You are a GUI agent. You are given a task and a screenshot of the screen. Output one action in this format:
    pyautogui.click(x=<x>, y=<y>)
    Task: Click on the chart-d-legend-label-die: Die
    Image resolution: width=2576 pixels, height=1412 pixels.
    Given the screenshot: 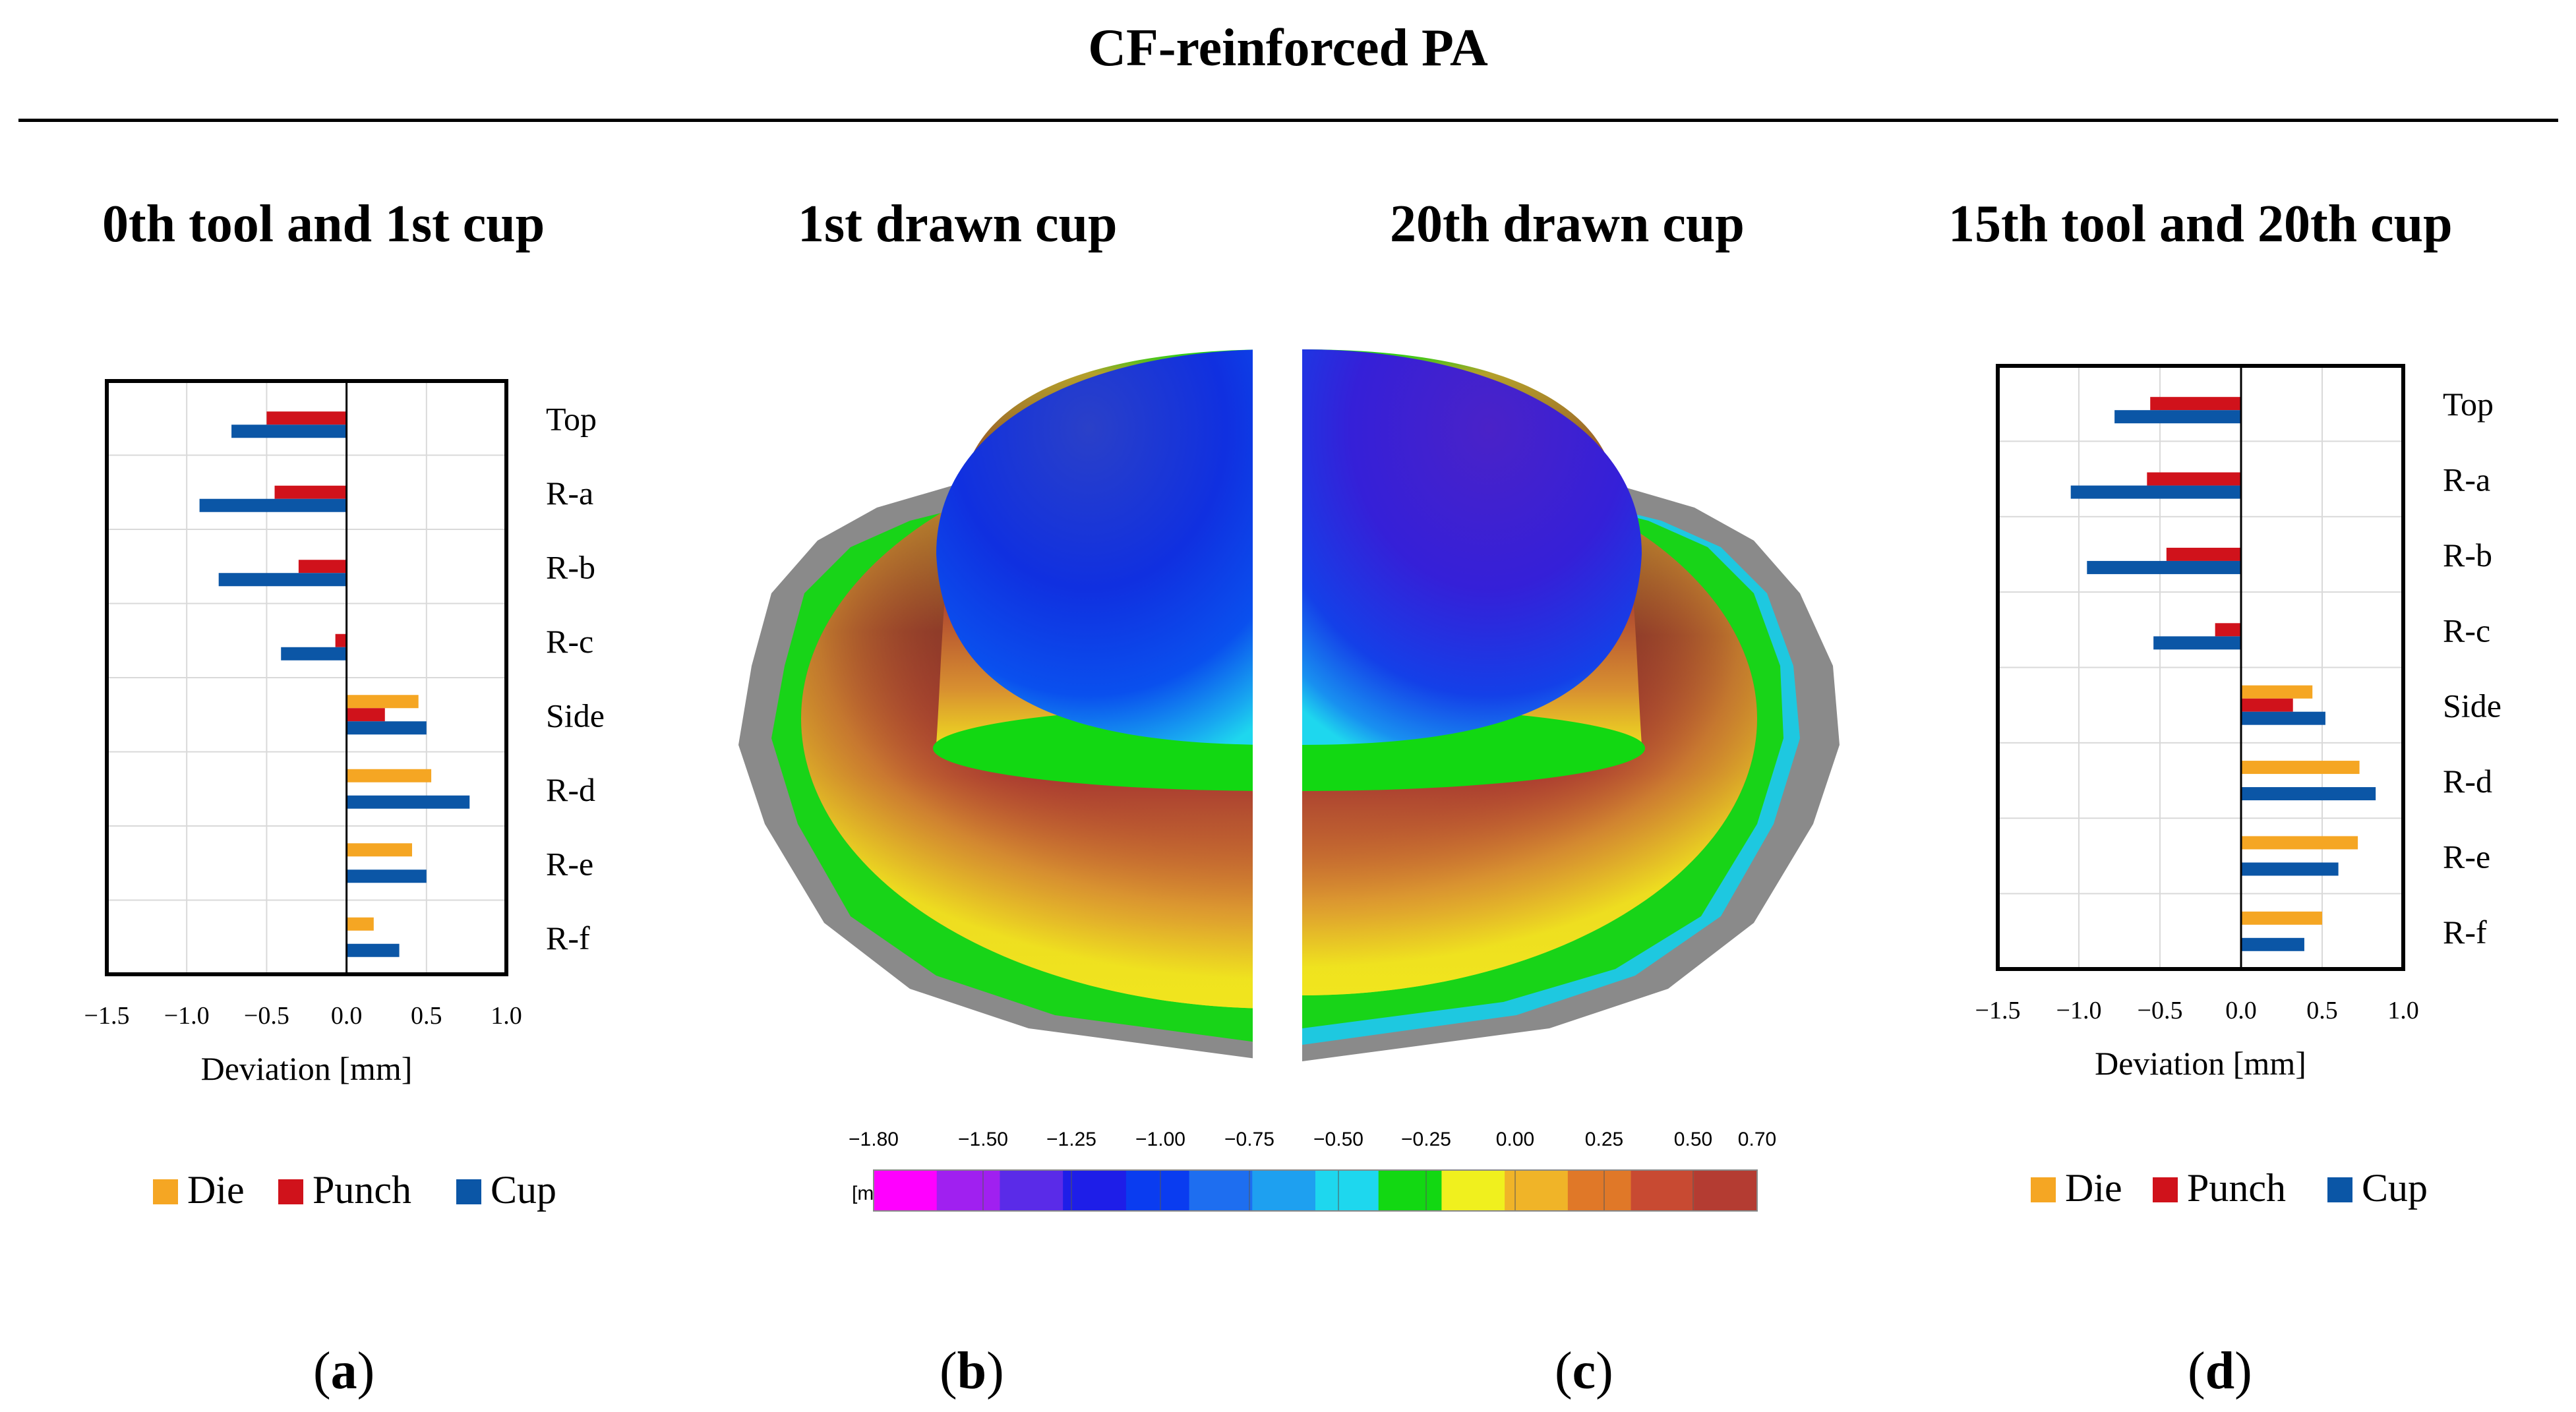 What is the action you would take?
    pyautogui.click(x=2093, y=1188)
    